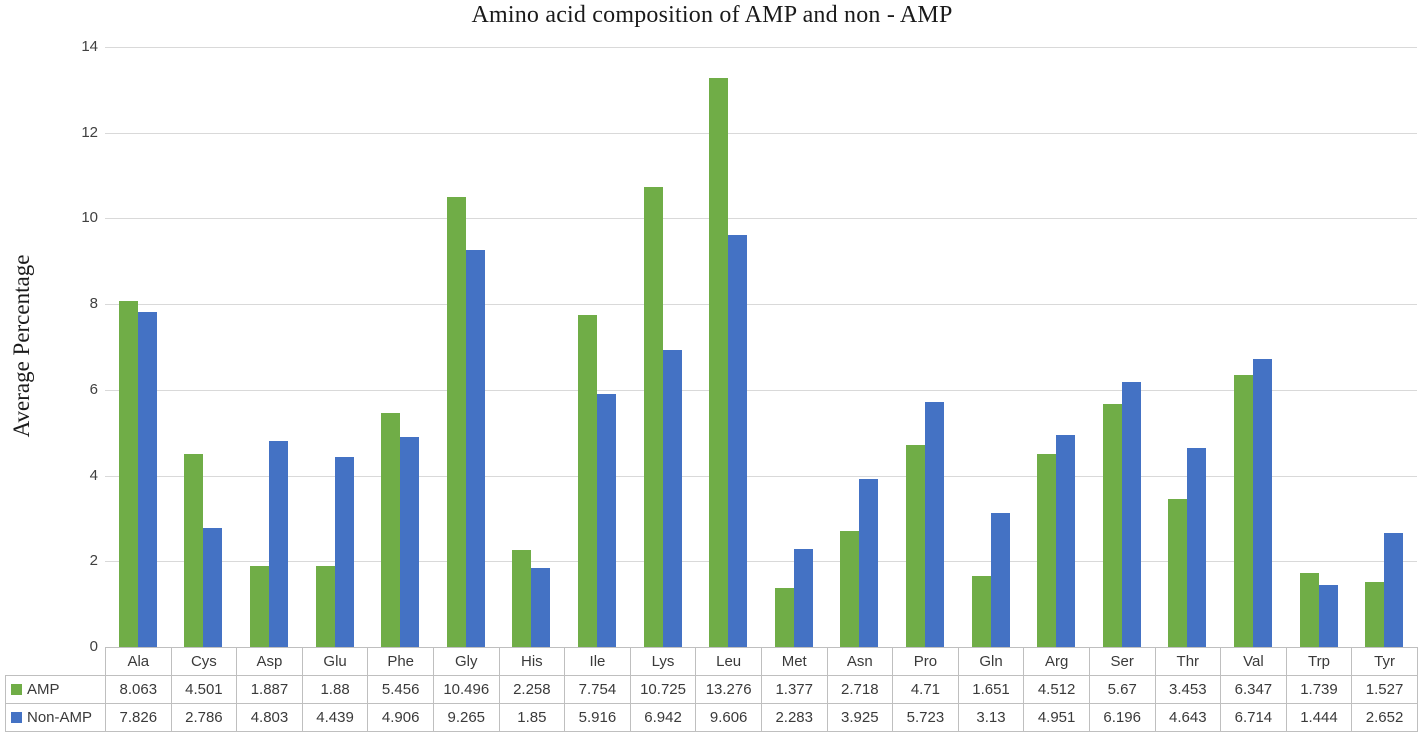 The height and width of the screenshot is (732, 1424). I want to click on value-non-amp-met: 2.283, so click(794, 717).